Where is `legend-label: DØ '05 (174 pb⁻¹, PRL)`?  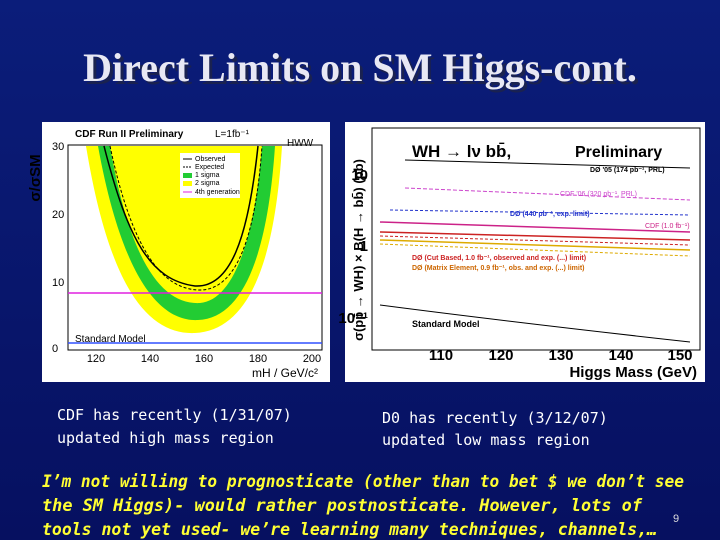
legend-label: DØ '05 (174 pb⁻¹, PRL) is located at coordinates (627, 170).